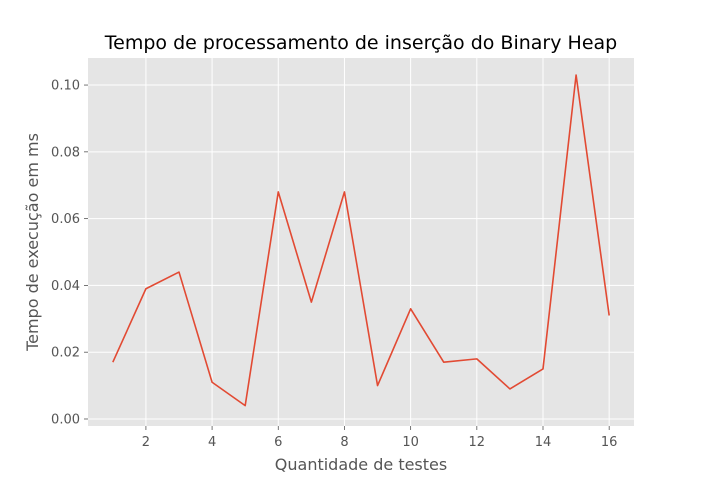  Describe the element at coordinates (477, 442) in the screenshot. I see `x-tick-label: 12` at that location.